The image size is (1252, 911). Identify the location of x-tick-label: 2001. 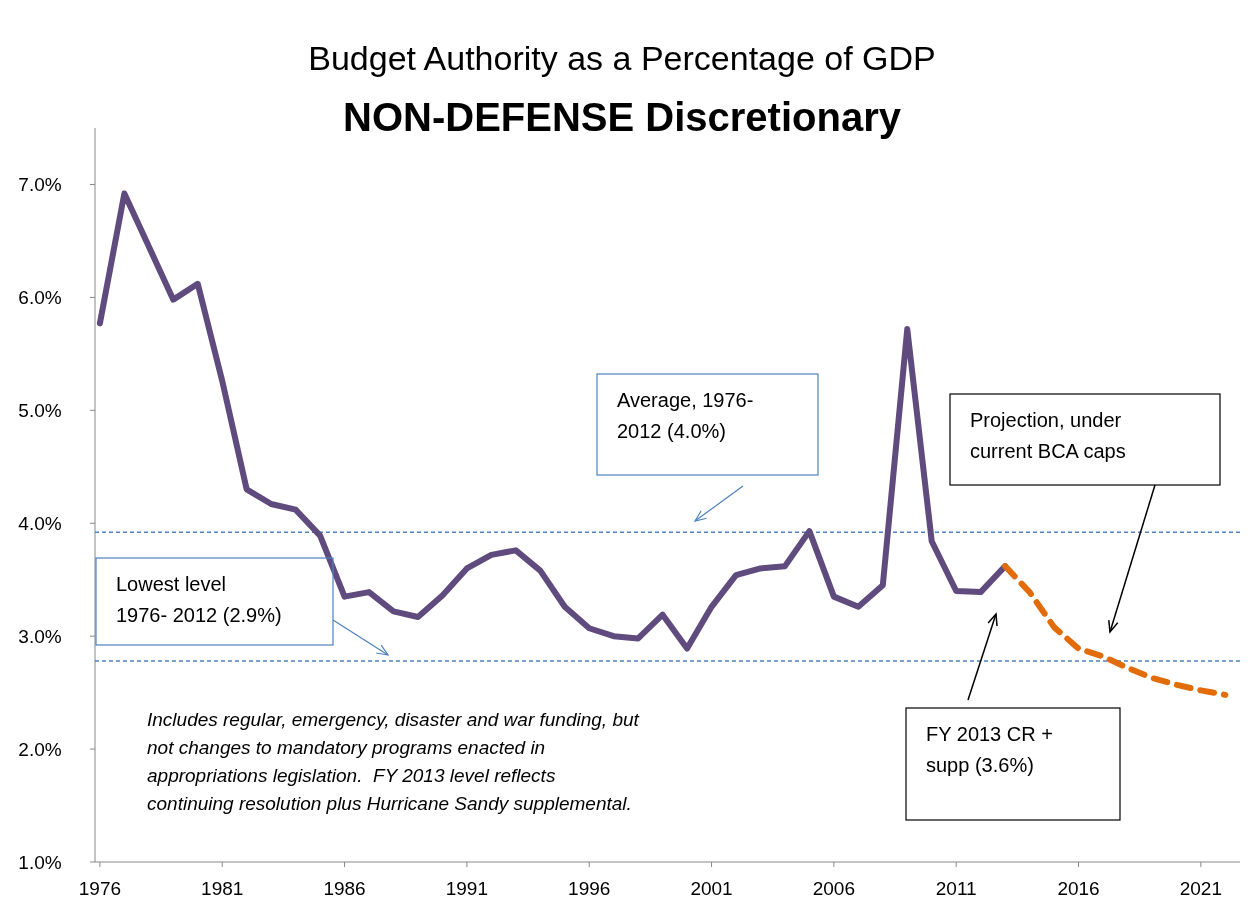
(711, 888).